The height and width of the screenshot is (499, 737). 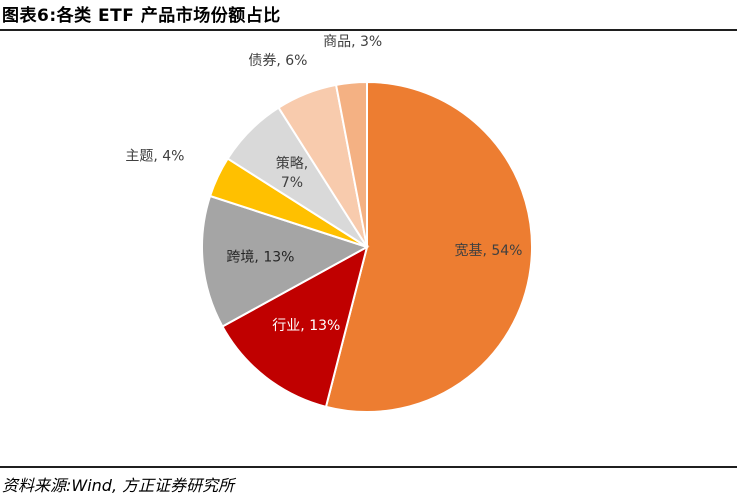 What do you see at coordinates (368, 467) in the screenshot?
I see `bottom-divider` at bounding box center [368, 467].